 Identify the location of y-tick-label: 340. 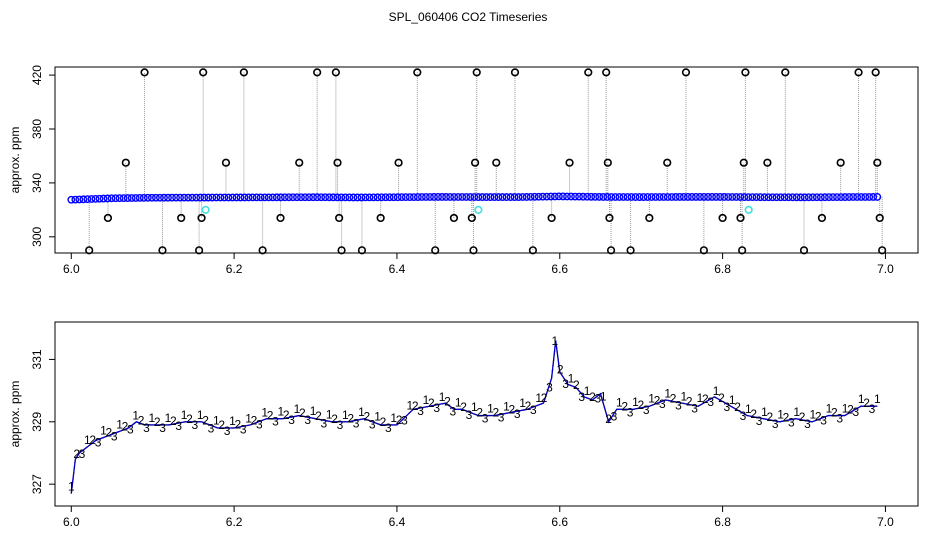
(37, 183).